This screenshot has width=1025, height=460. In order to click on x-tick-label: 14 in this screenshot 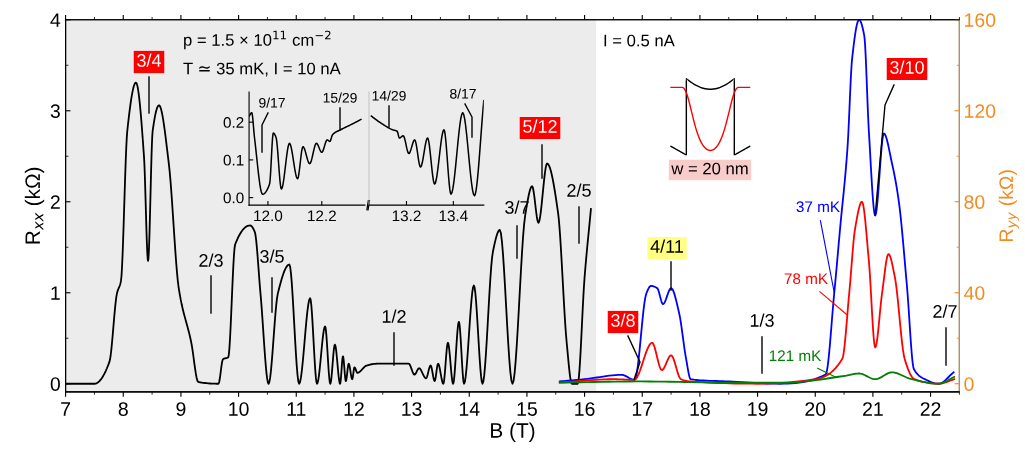, I will do `click(469, 409)`.